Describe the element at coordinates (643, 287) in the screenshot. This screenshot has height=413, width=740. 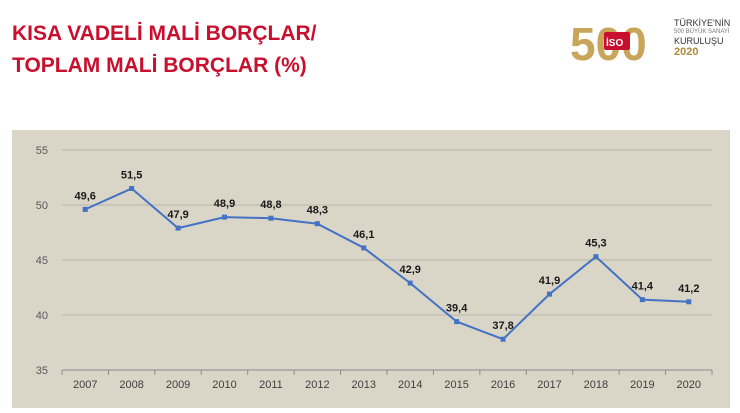
I see `data-label: 41,4` at that location.